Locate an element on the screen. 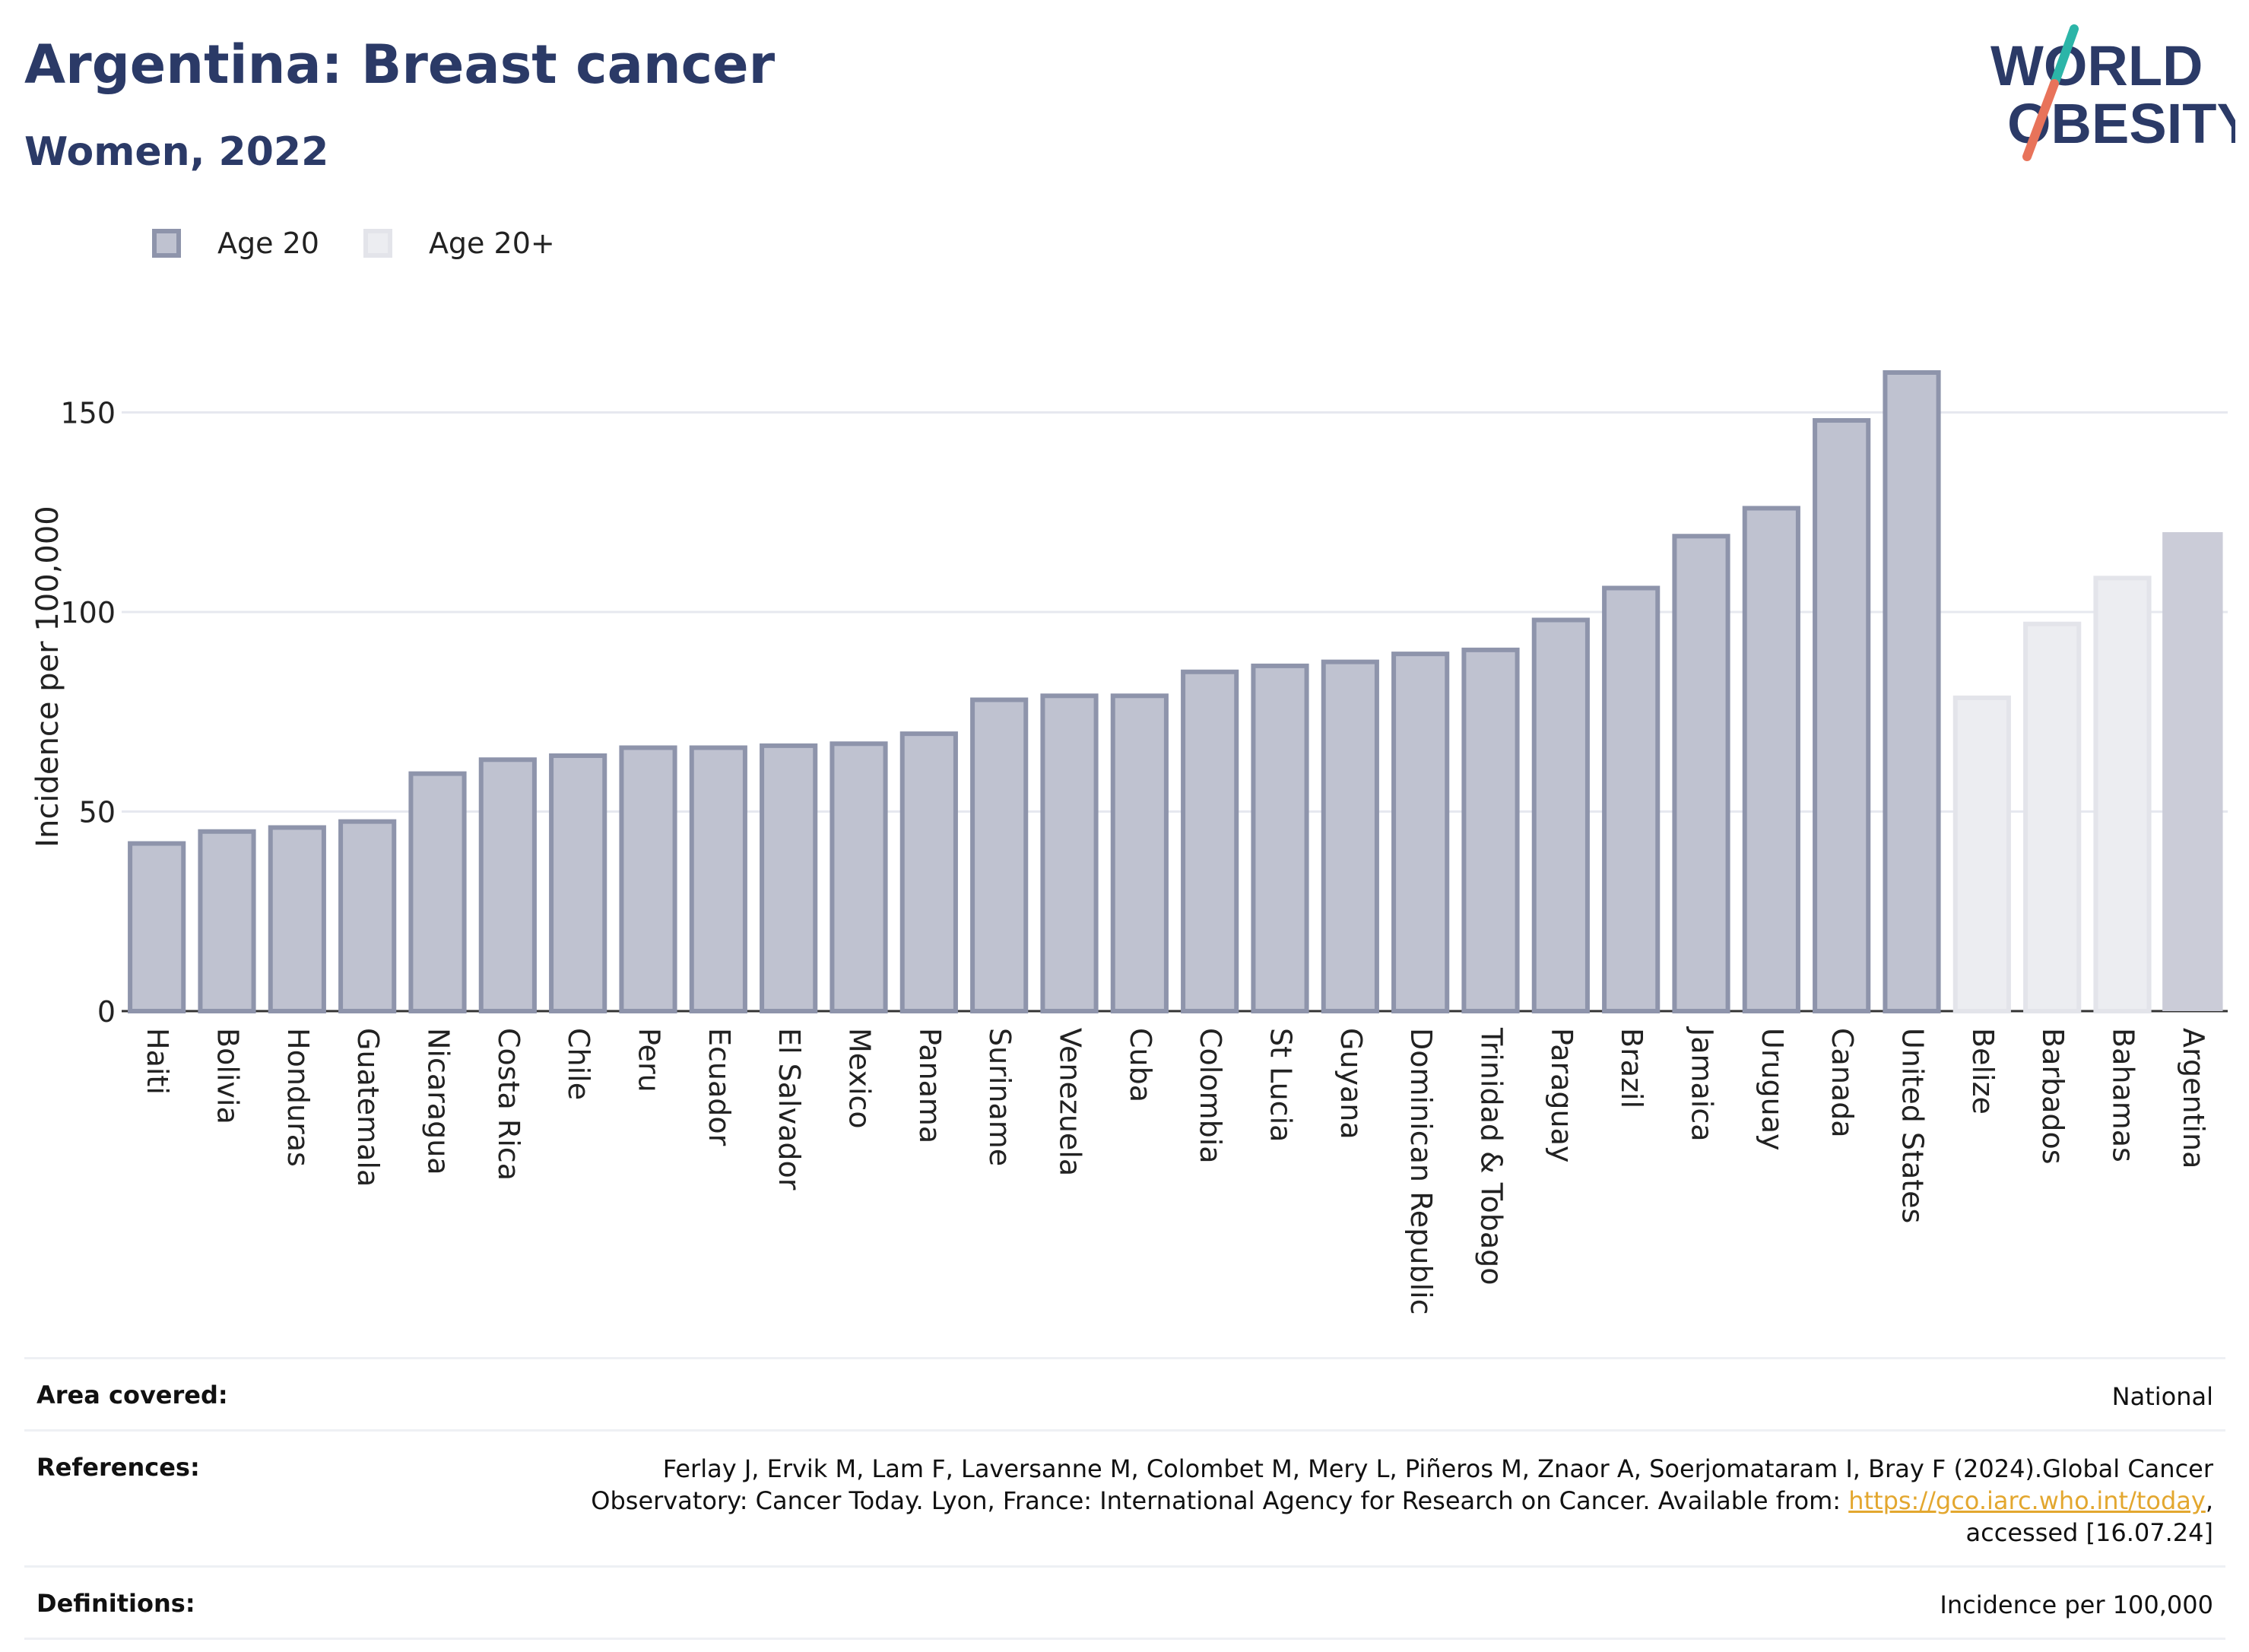 This screenshot has height=1652, width=2249. x-tick-label: El Salvador is located at coordinates (789, 1109).